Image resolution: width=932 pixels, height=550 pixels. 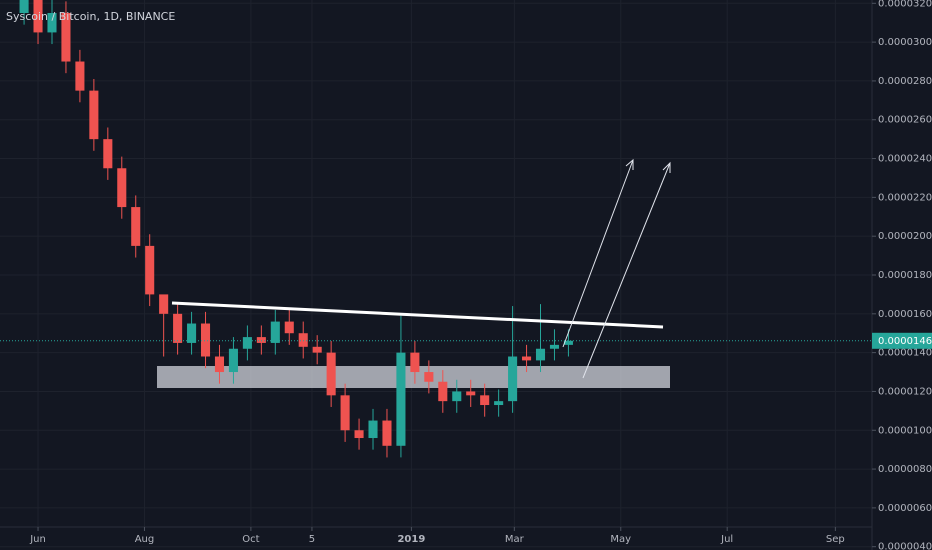 I want to click on support-zone, so click(x=413, y=377).